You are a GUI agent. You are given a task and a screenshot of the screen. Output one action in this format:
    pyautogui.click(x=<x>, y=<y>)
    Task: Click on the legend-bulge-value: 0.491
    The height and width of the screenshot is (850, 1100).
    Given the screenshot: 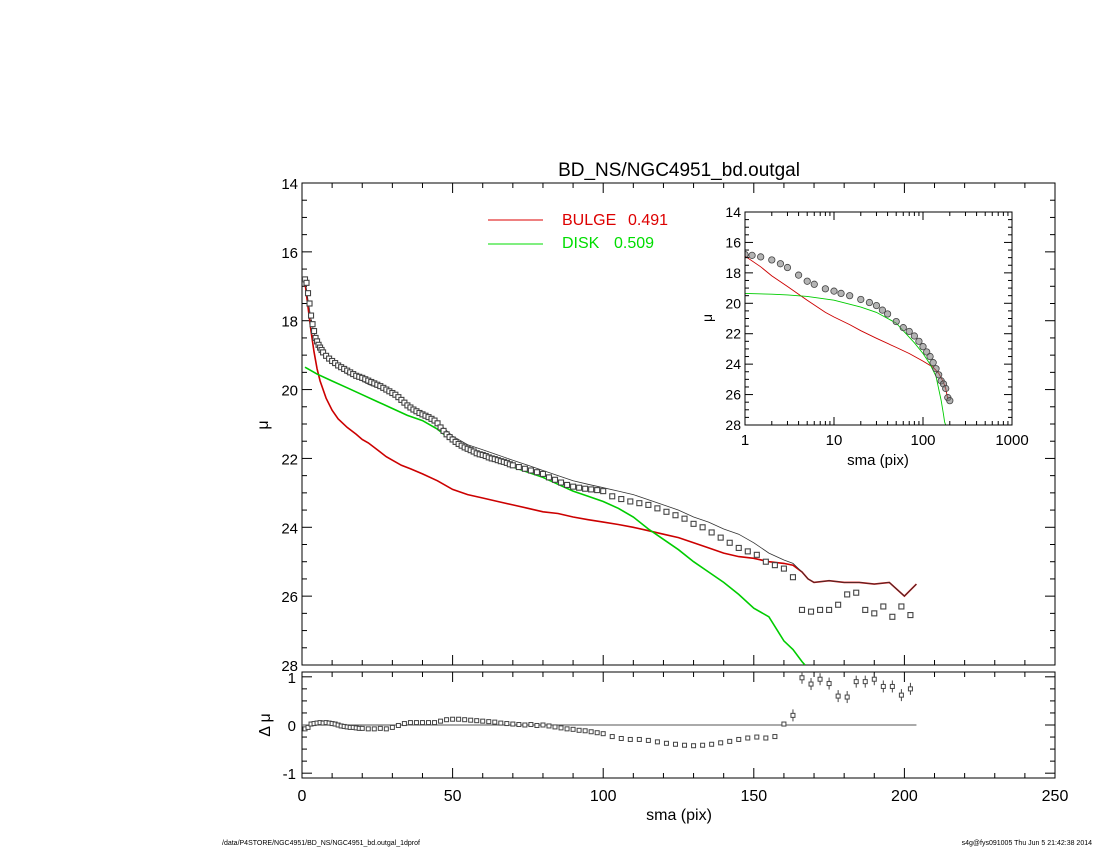 What is the action you would take?
    pyautogui.click(x=648, y=220)
    